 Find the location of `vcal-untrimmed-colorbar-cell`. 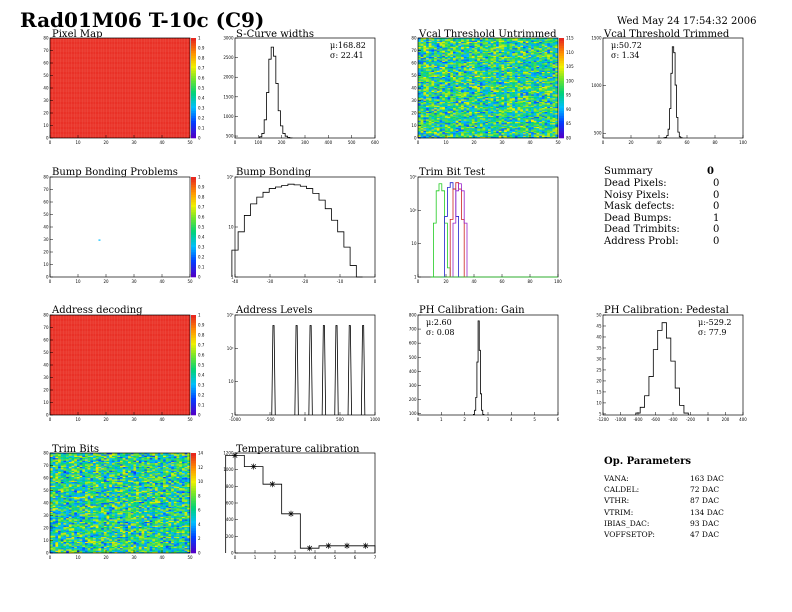

vcal-untrimmed-colorbar-cell is located at coordinates (561, 102).